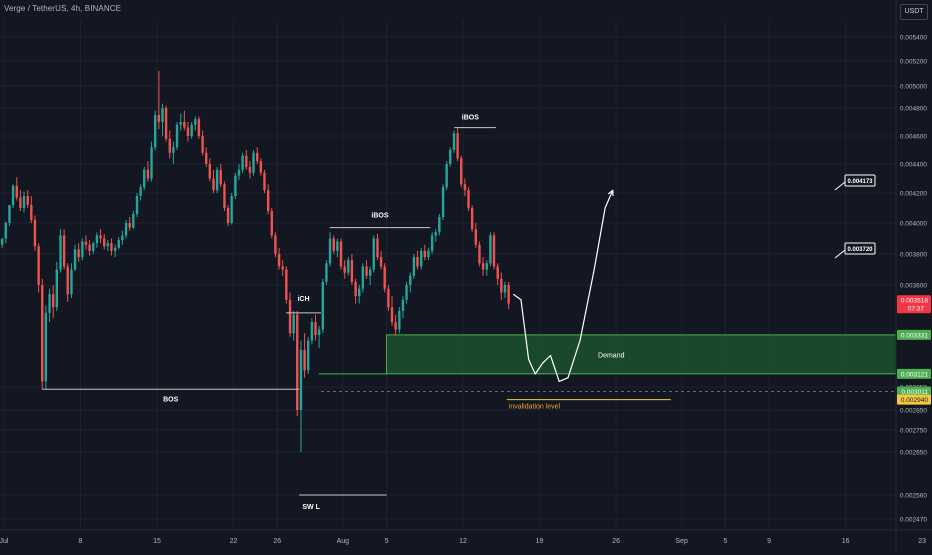 Image resolution: width=932 pixels, height=555 pixels. What do you see at coordinates (681, 541) in the screenshot?
I see `time-tick-label: Sep` at bounding box center [681, 541].